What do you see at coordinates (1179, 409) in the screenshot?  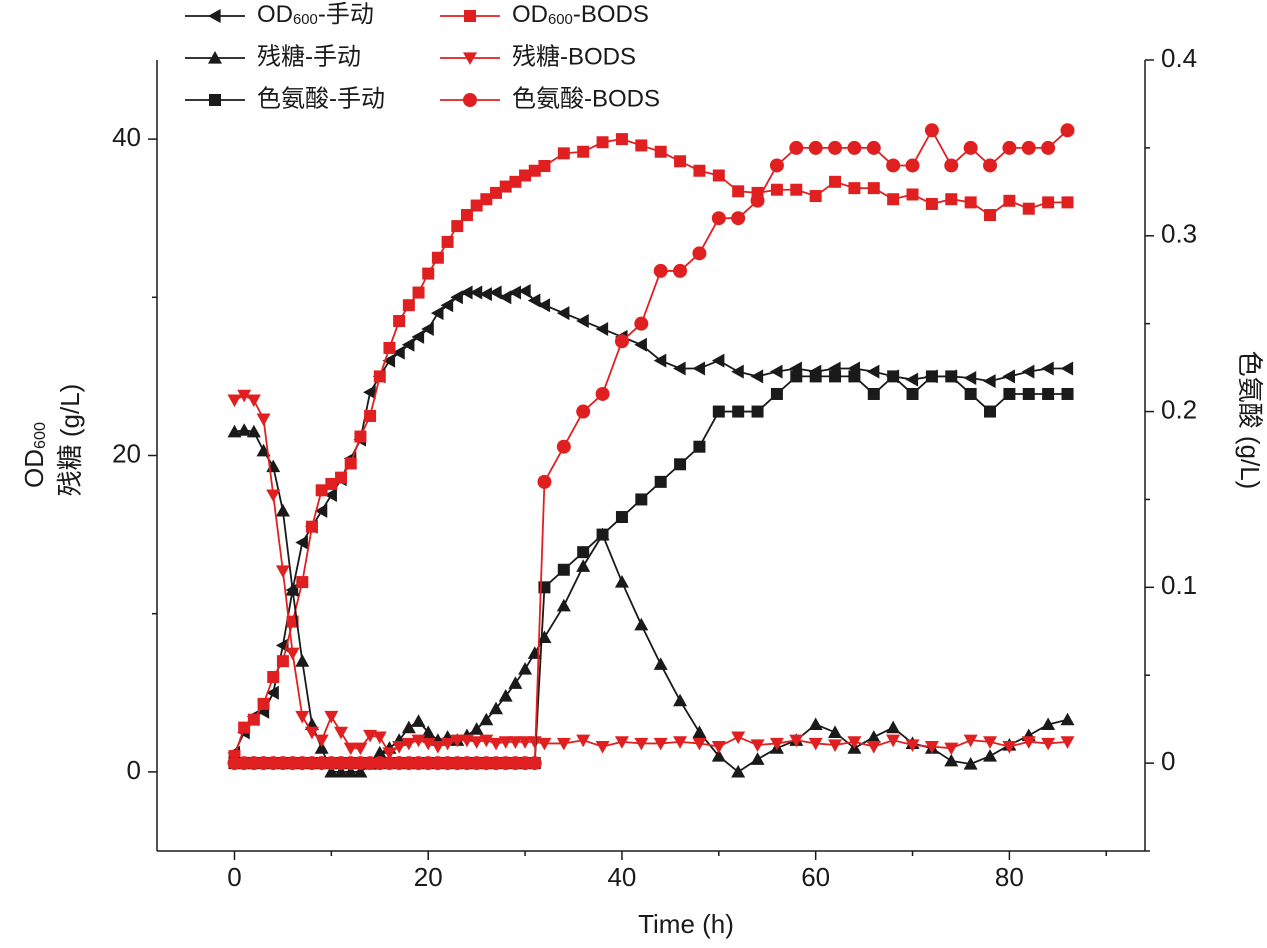 I see `y2-tick-label: 0.2` at bounding box center [1179, 409].